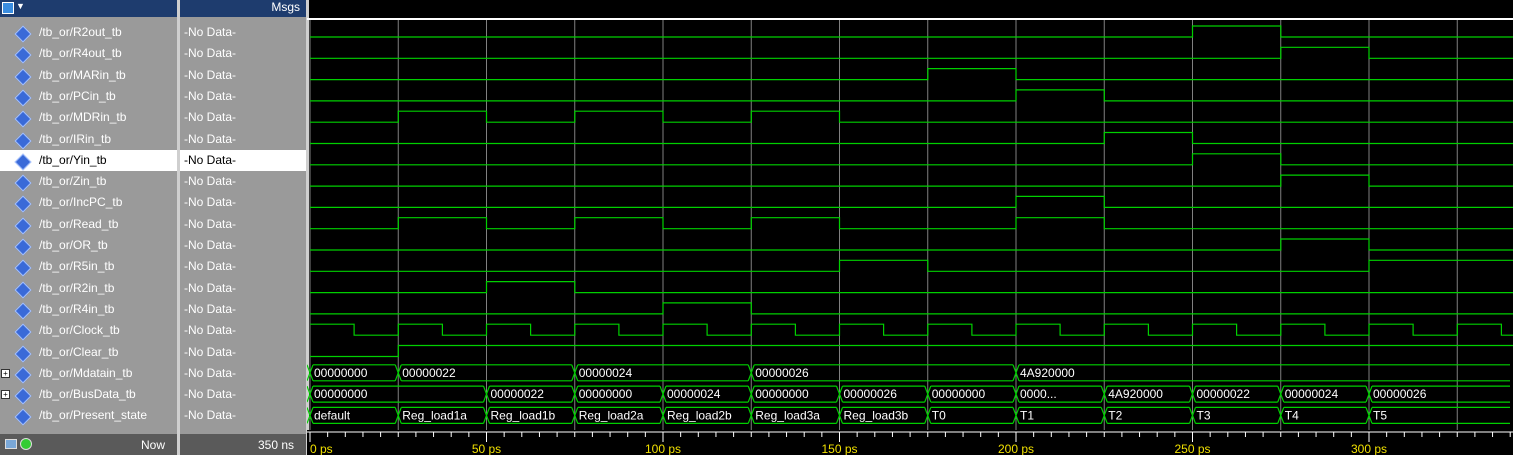 This screenshot has height=455, width=1513. What do you see at coordinates (93, 415) in the screenshot?
I see `signal-name: /tb_or/Present_state` at bounding box center [93, 415].